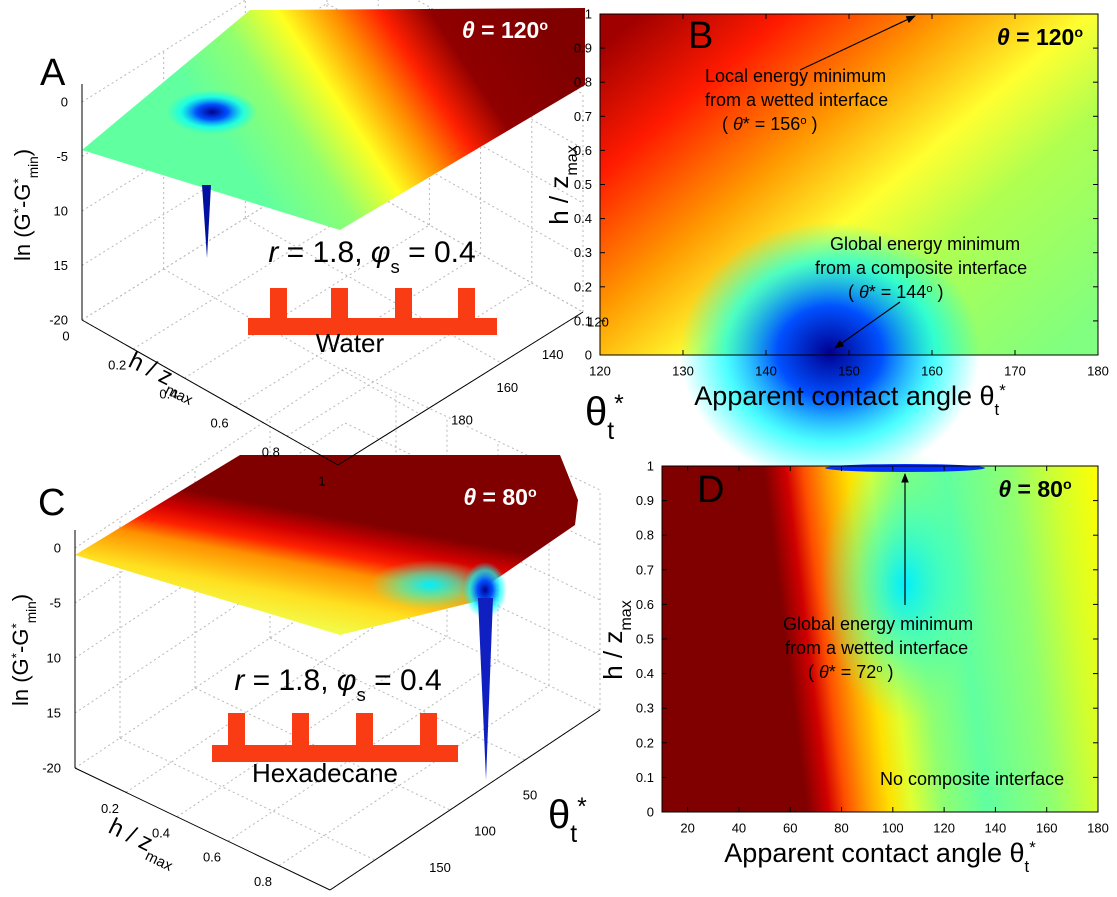 Image resolution: width=1117 pixels, height=897 pixels. What do you see at coordinates (532, 493) in the screenshot?
I see `text-part: o` at bounding box center [532, 493].